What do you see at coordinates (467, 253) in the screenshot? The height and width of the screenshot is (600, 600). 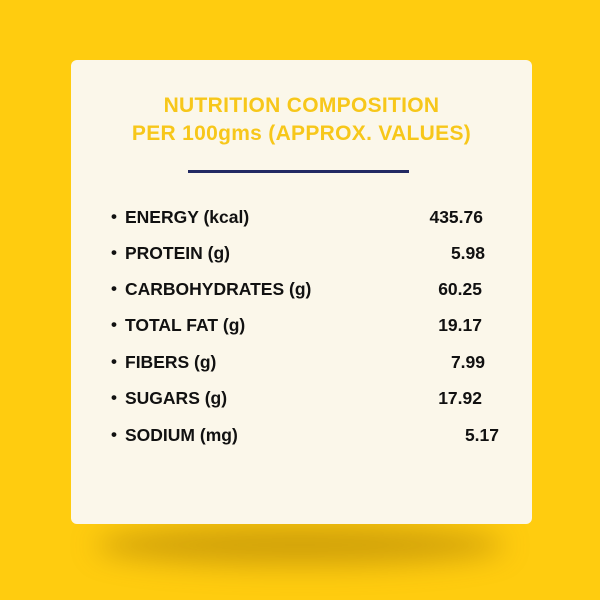 I see `nutrient-value: 5.98` at bounding box center [467, 253].